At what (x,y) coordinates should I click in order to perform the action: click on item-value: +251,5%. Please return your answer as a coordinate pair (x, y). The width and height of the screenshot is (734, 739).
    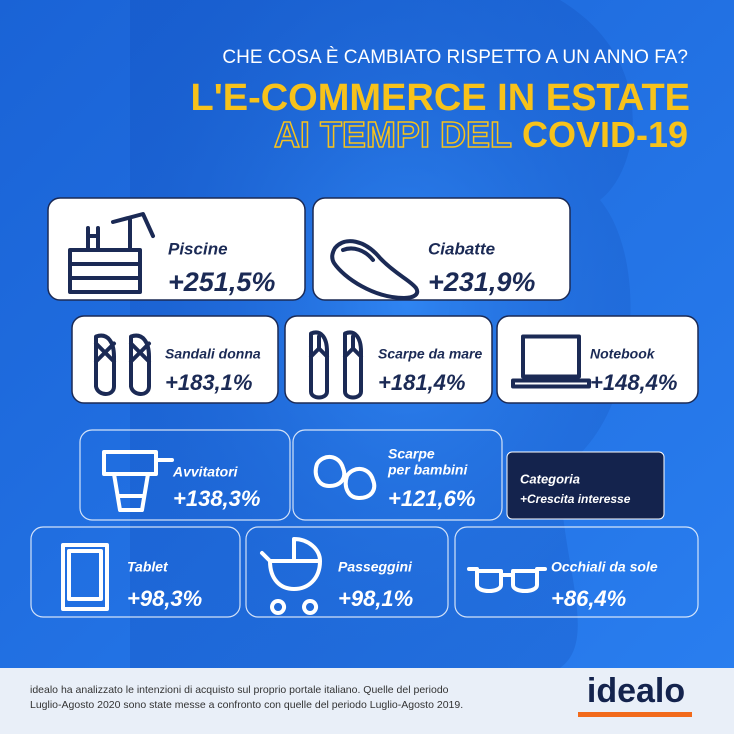
    Looking at the image, I should click on (221, 282).